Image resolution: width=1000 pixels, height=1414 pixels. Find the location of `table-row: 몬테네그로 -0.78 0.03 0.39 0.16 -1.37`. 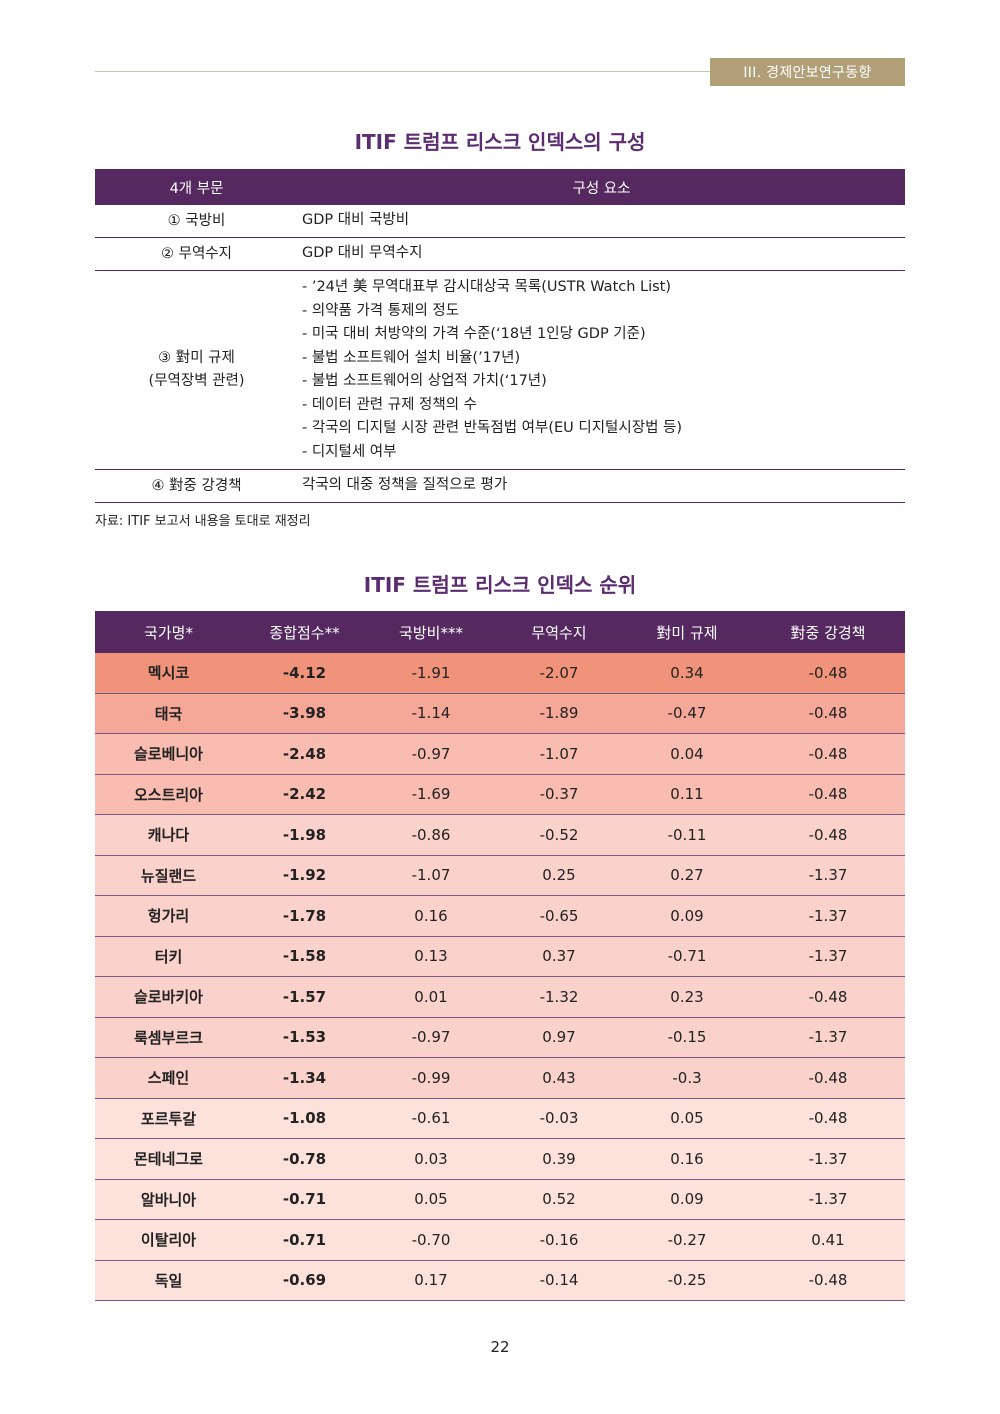

table-row: 몬테네그로 -0.78 0.03 0.39 0.16 -1.37 is located at coordinates (500, 1159).